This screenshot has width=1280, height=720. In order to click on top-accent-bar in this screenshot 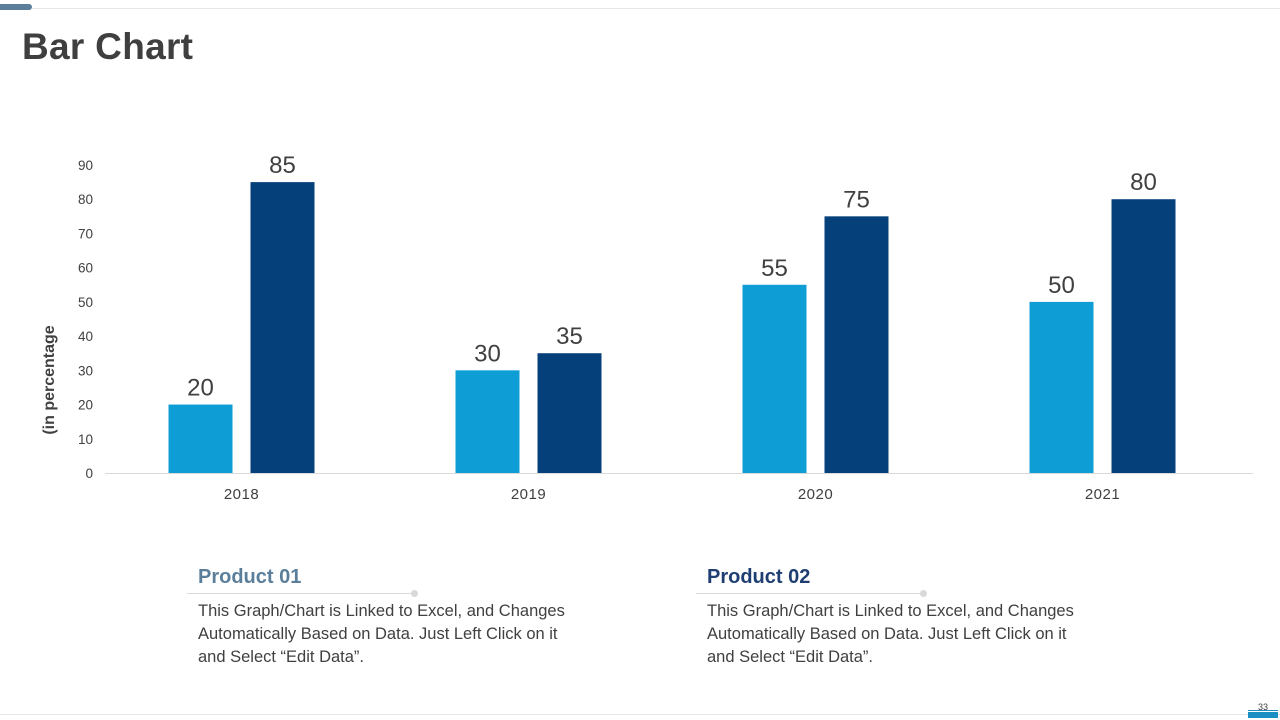, I will do `click(16, 7)`.